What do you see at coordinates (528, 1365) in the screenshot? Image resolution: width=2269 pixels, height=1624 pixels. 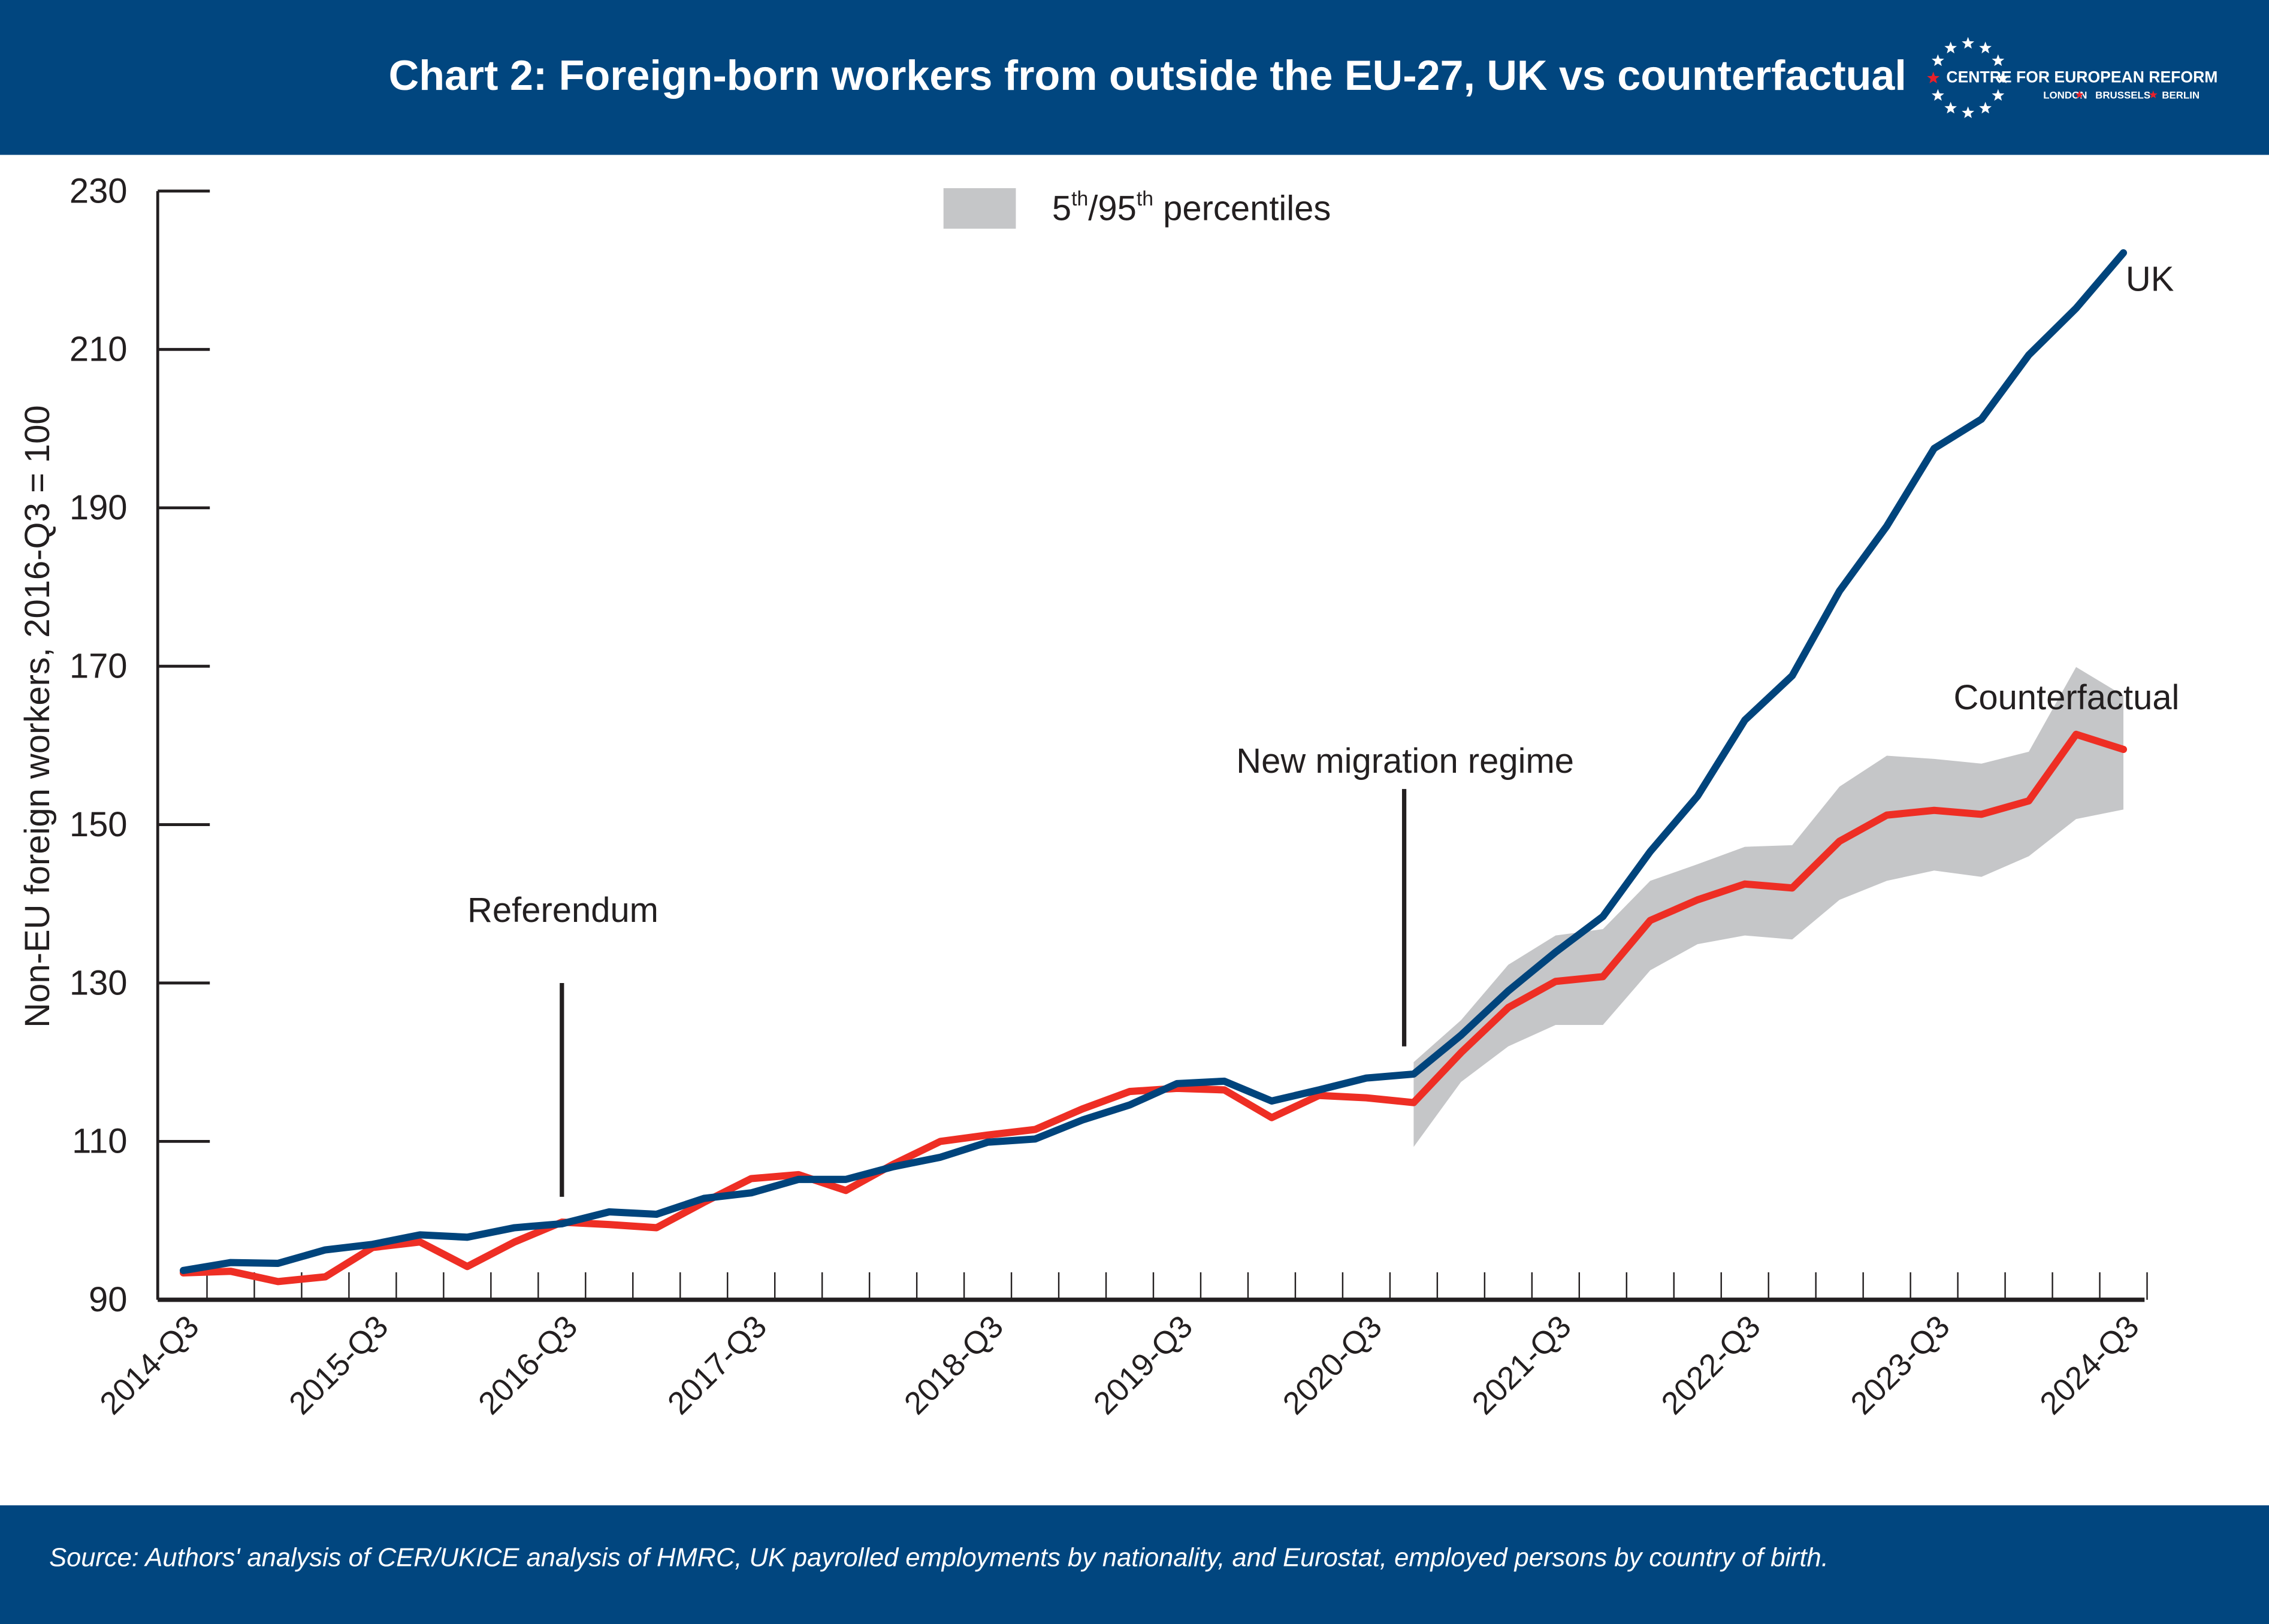 I see `x-tick-label: 2016-Q3` at bounding box center [528, 1365].